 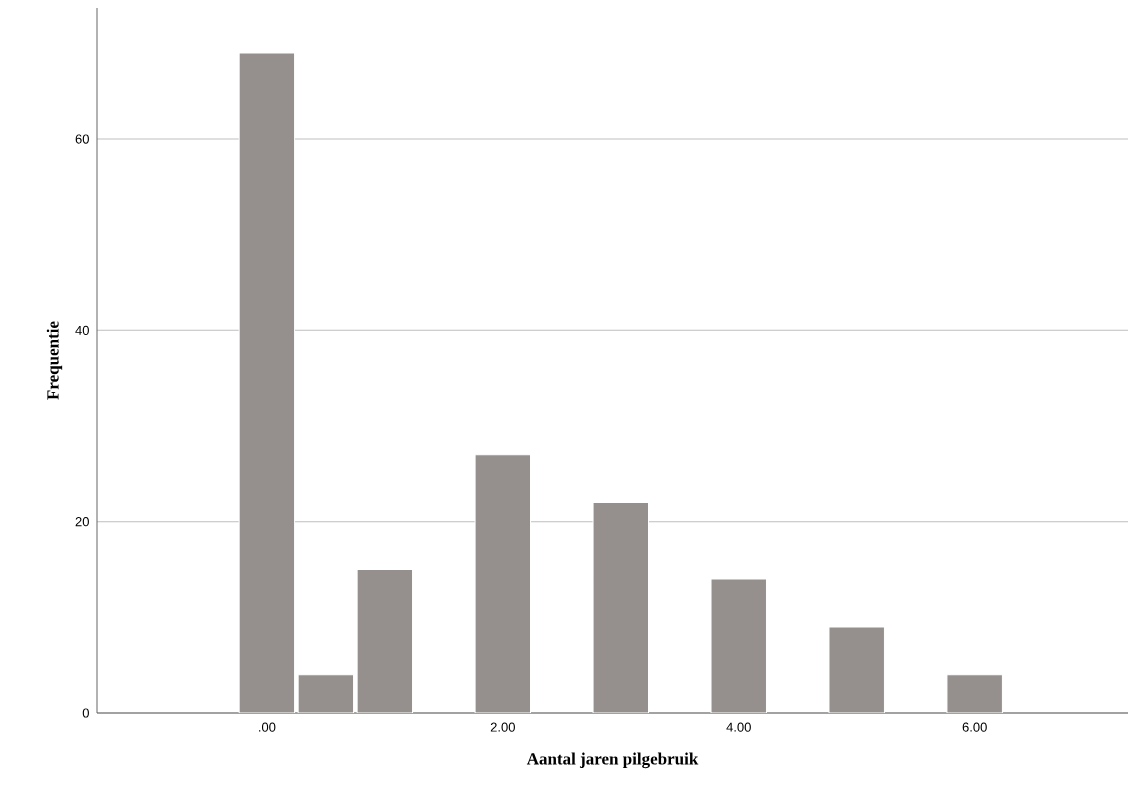 I want to click on y-axis-title: Frequentie, so click(x=54, y=360).